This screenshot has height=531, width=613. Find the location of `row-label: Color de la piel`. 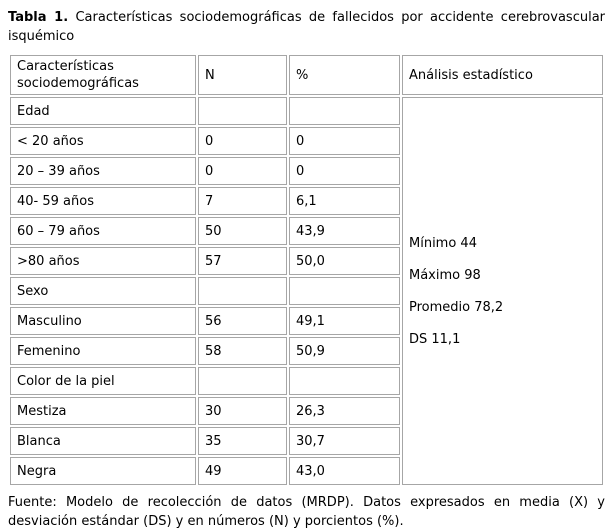

row-label: Color de la piel is located at coordinates (103, 381).